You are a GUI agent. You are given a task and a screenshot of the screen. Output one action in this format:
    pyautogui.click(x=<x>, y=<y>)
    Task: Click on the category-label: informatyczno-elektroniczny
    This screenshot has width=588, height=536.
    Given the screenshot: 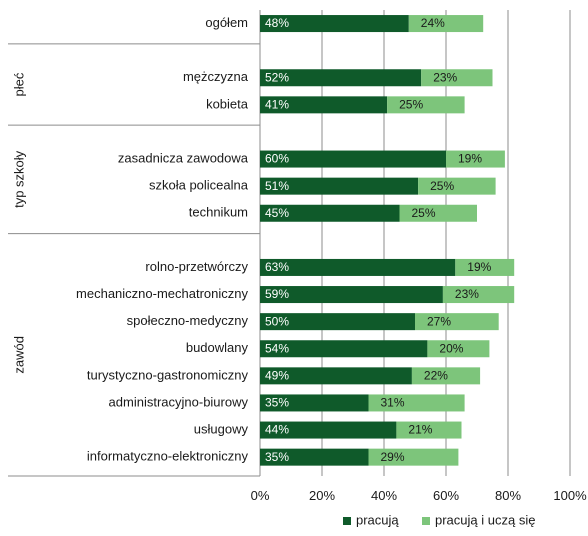 What is the action you would take?
    pyautogui.click(x=168, y=456)
    